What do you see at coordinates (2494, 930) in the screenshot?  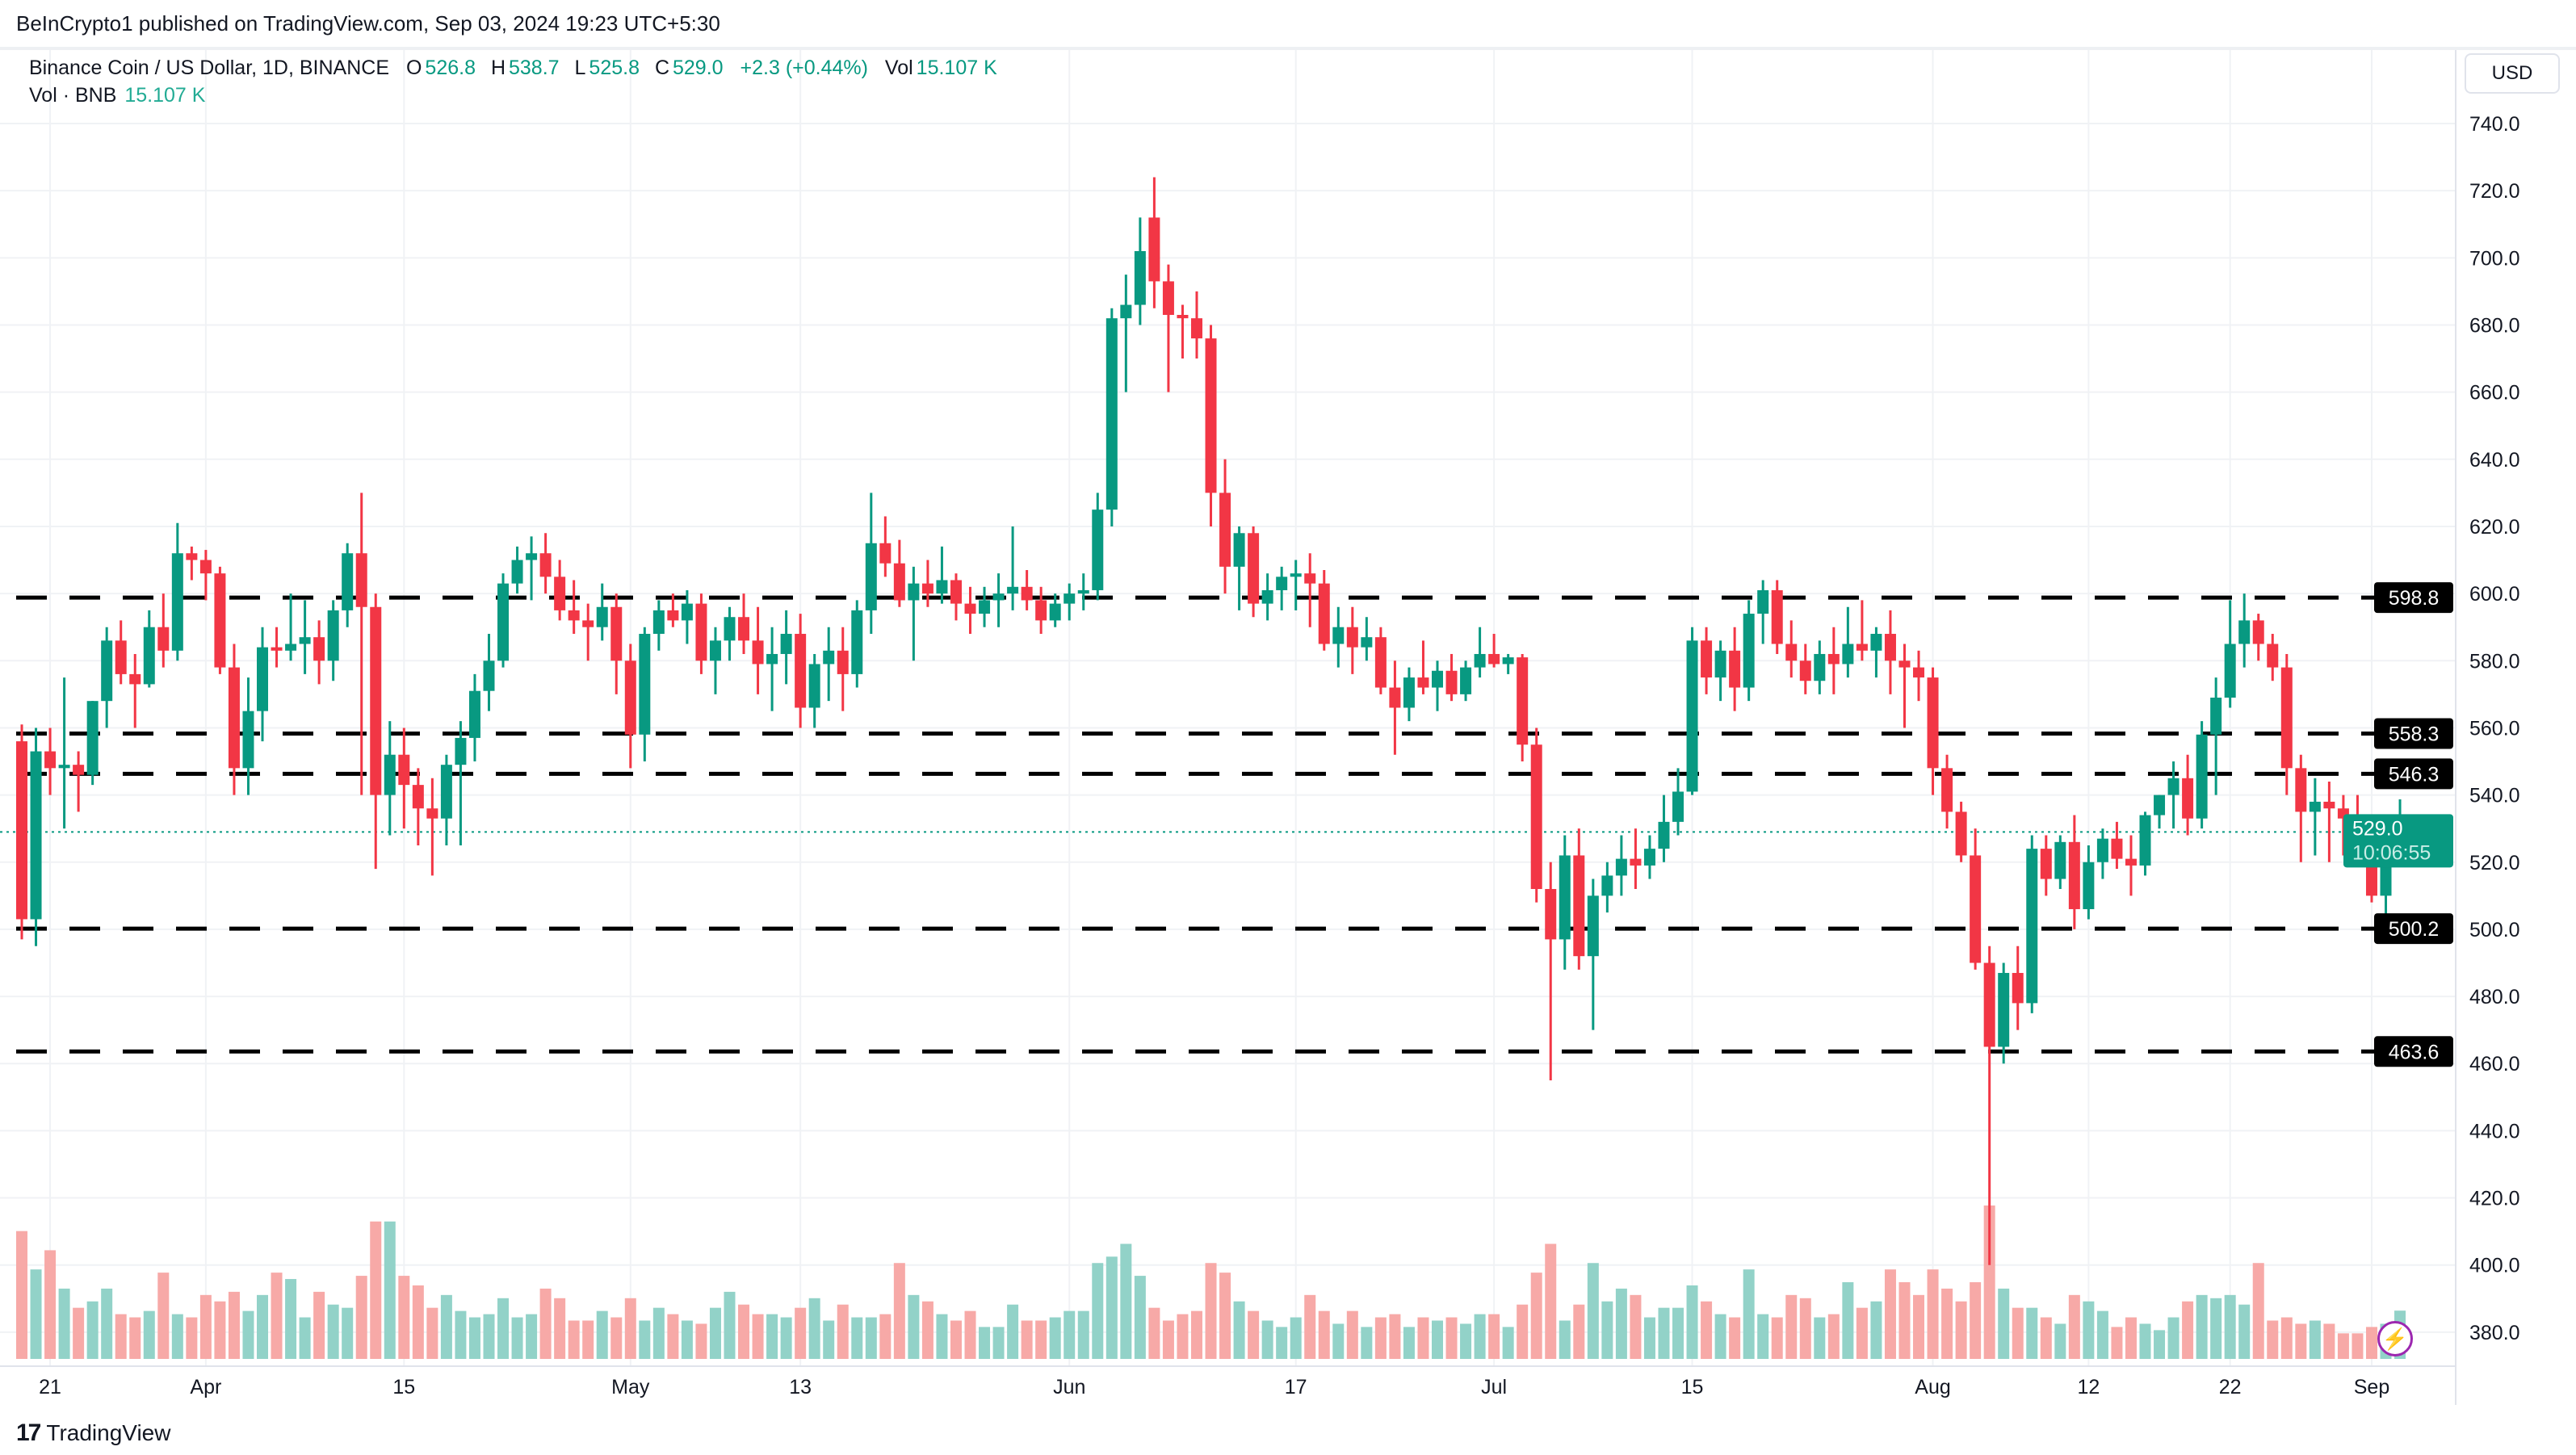 I see `price-tick-label: 500.0` at bounding box center [2494, 930].